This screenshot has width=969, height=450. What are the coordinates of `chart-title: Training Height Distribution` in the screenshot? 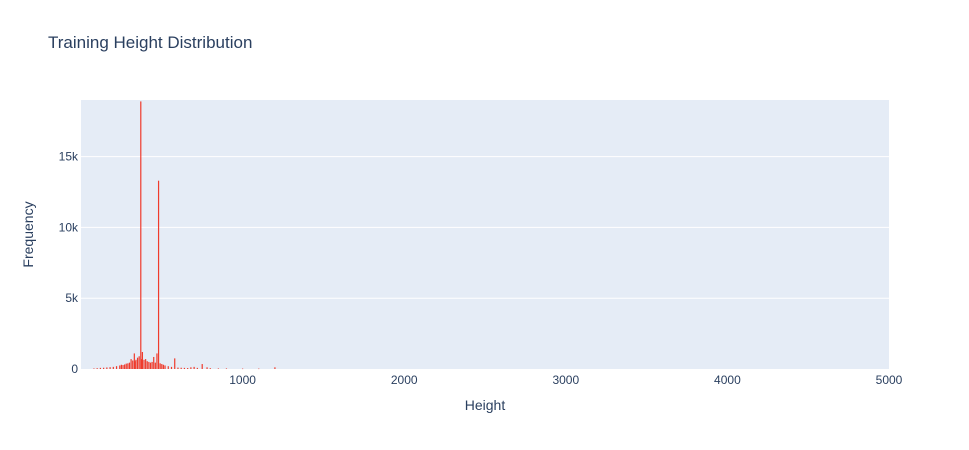 It's located at (150, 42).